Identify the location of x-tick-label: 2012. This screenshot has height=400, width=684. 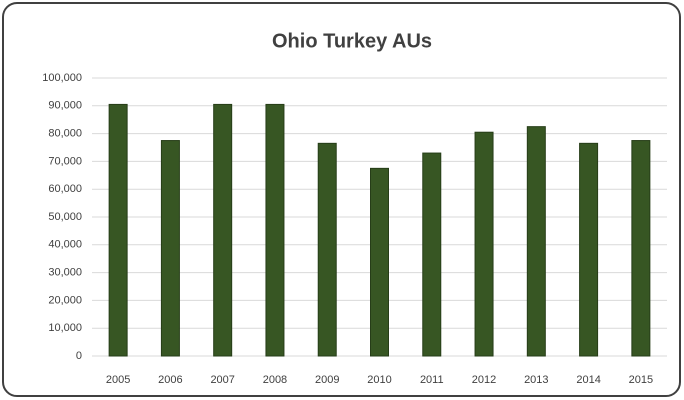
(484, 380).